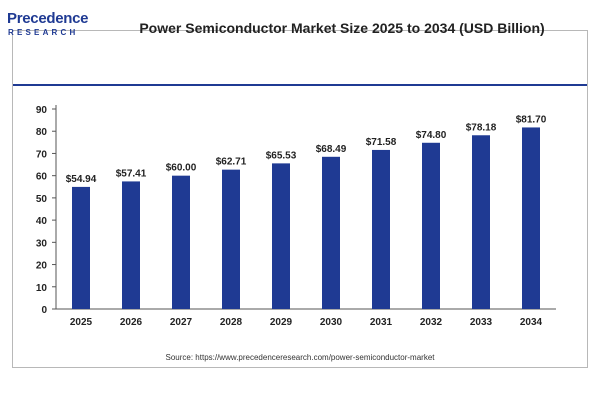 This screenshot has height=400, width=600. Describe the element at coordinates (42, 288) in the screenshot. I see `y-tick-label: 10` at that location.